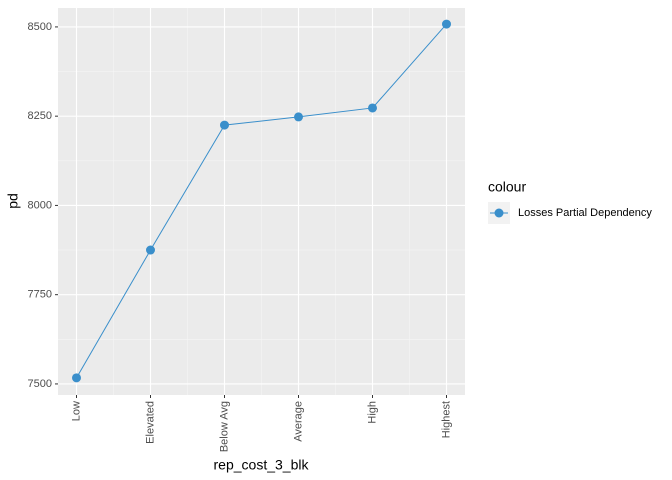 Image resolution: width=672 pixels, height=480 pixels. Describe the element at coordinates (150, 422) in the screenshot. I see `x-tick-label: Elevated` at that location.